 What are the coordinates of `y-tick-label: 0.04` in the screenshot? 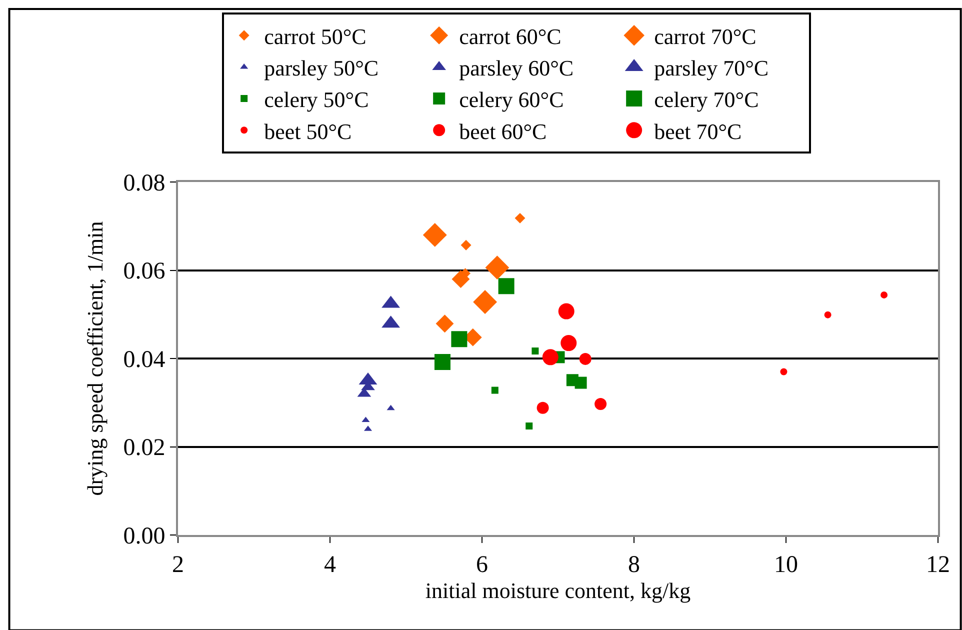 It's located at (144, 359).